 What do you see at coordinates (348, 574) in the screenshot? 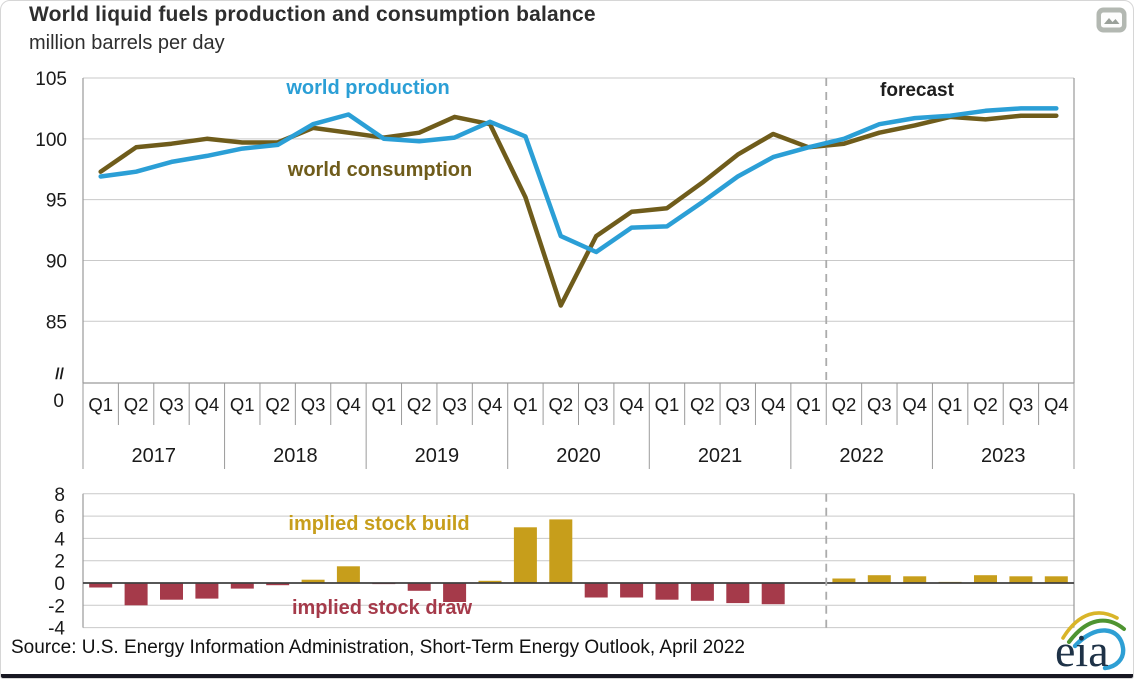
I see `stock-bar-2018-Q4` at bounding box center [348, 574].